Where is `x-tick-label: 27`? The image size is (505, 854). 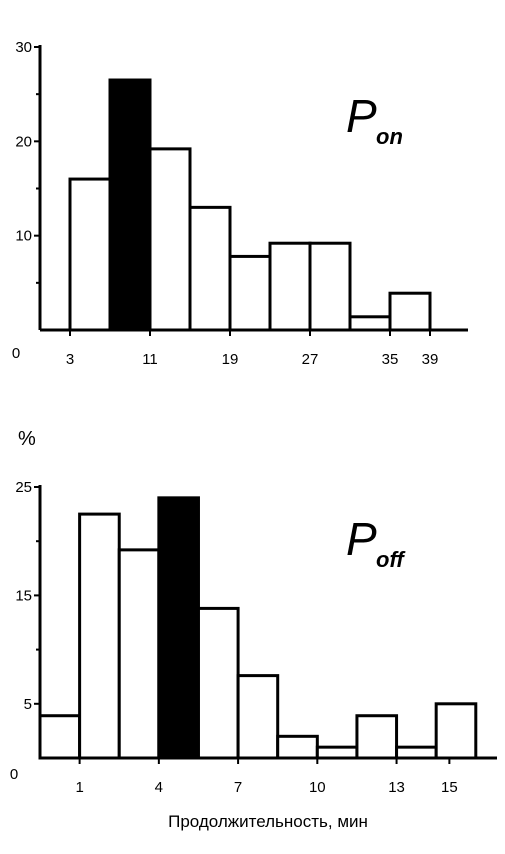
x-tick-label: 27 is located at coordinates (310, 359).